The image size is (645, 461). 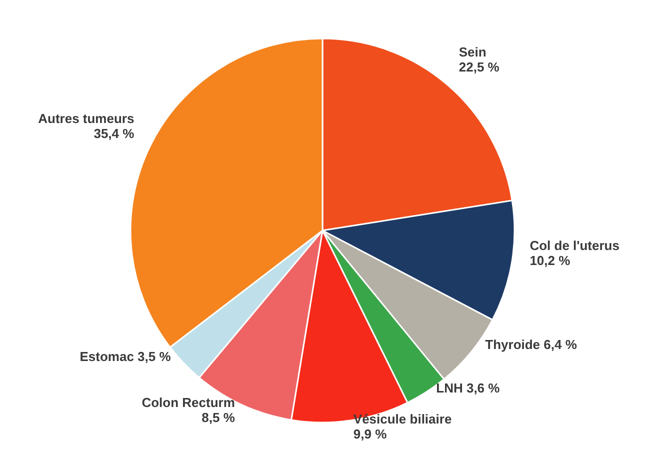 What do you see at coordinates (575, 246) in the screenshot?
I see `slice-label: Col de l'uterus` at bounding box center [575, 246].